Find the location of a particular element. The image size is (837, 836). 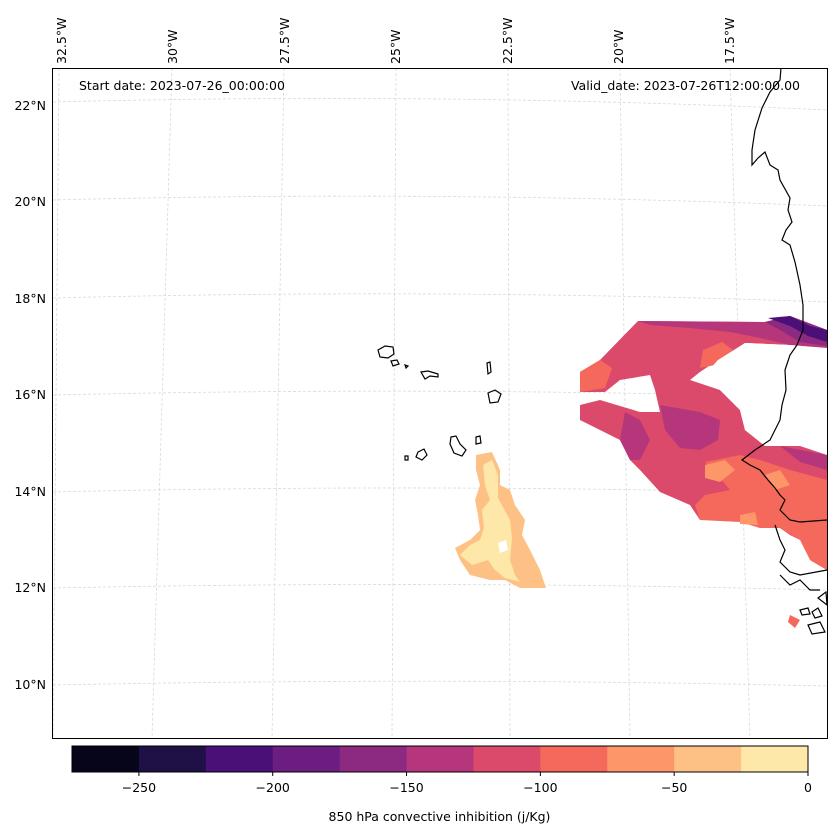

island-sal is located at coordinates (489, 368).